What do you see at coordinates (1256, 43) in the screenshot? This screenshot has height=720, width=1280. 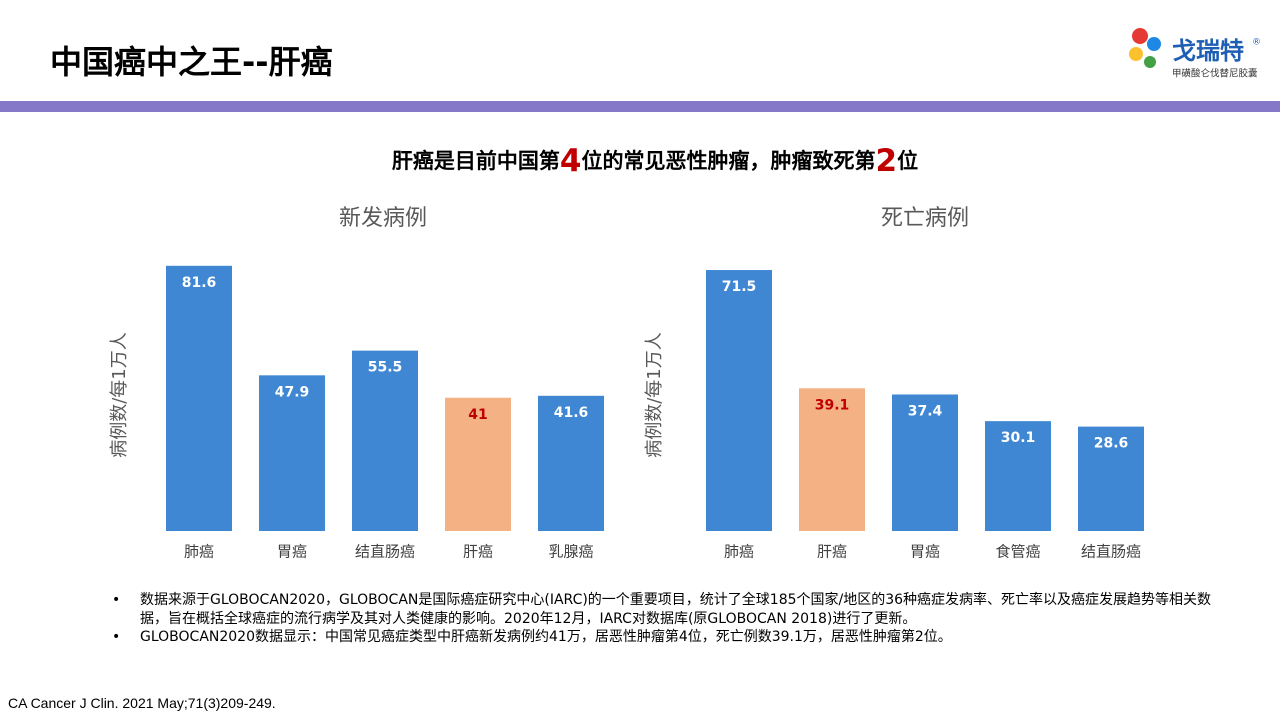 I see `logo-mark: ®` at bounding box center [1256, 43].